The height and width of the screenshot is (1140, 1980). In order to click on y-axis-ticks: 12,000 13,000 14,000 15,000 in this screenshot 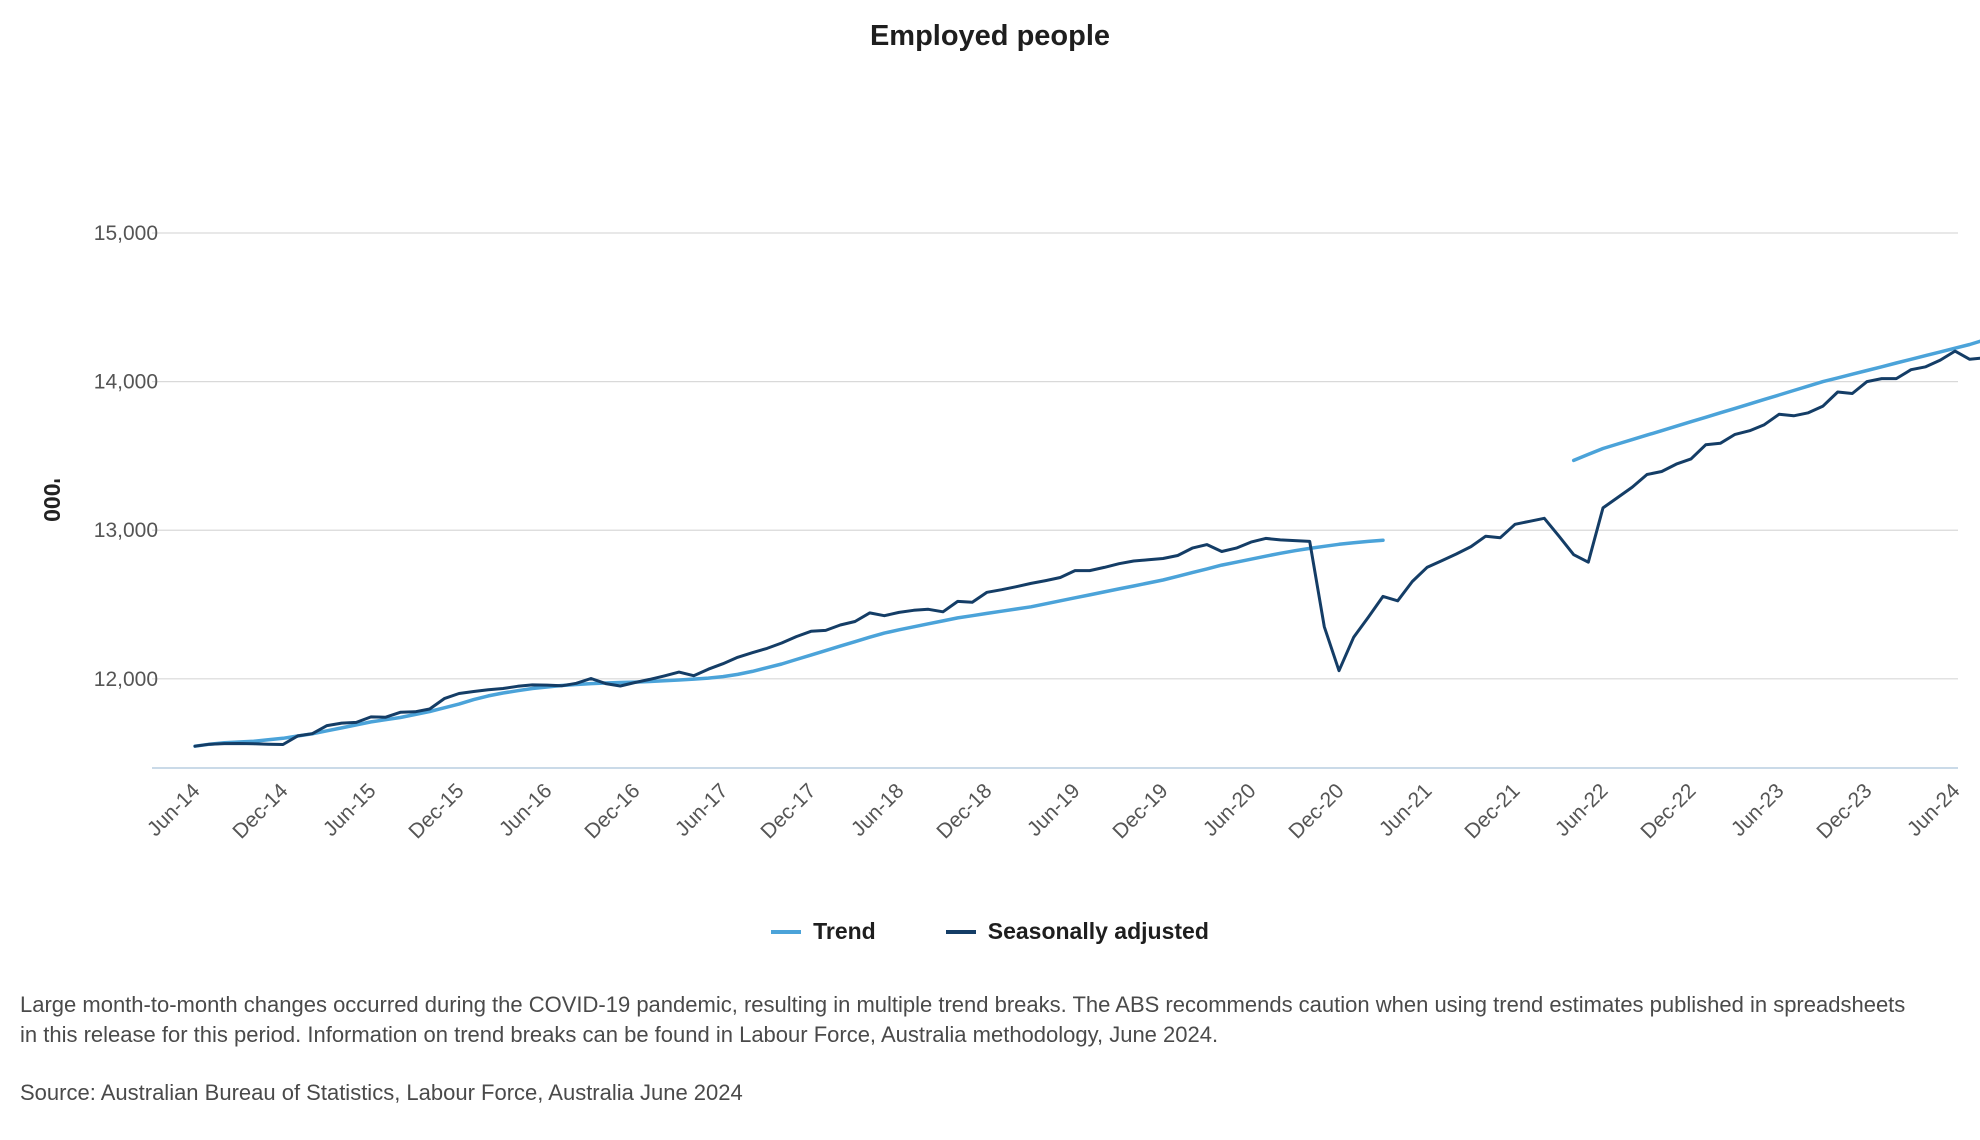, I will do `click(126, 456)`.